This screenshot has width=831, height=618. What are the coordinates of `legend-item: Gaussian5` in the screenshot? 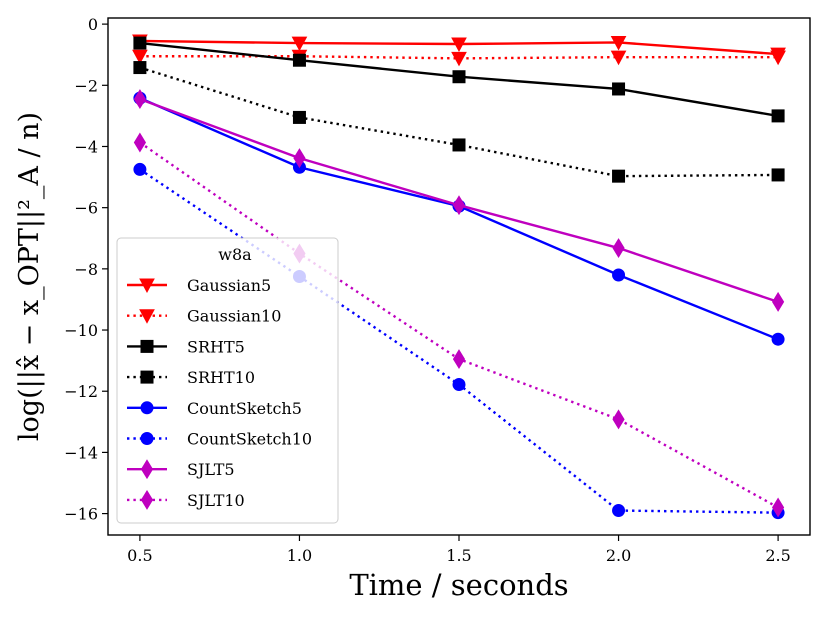 It's located at (199, 285).